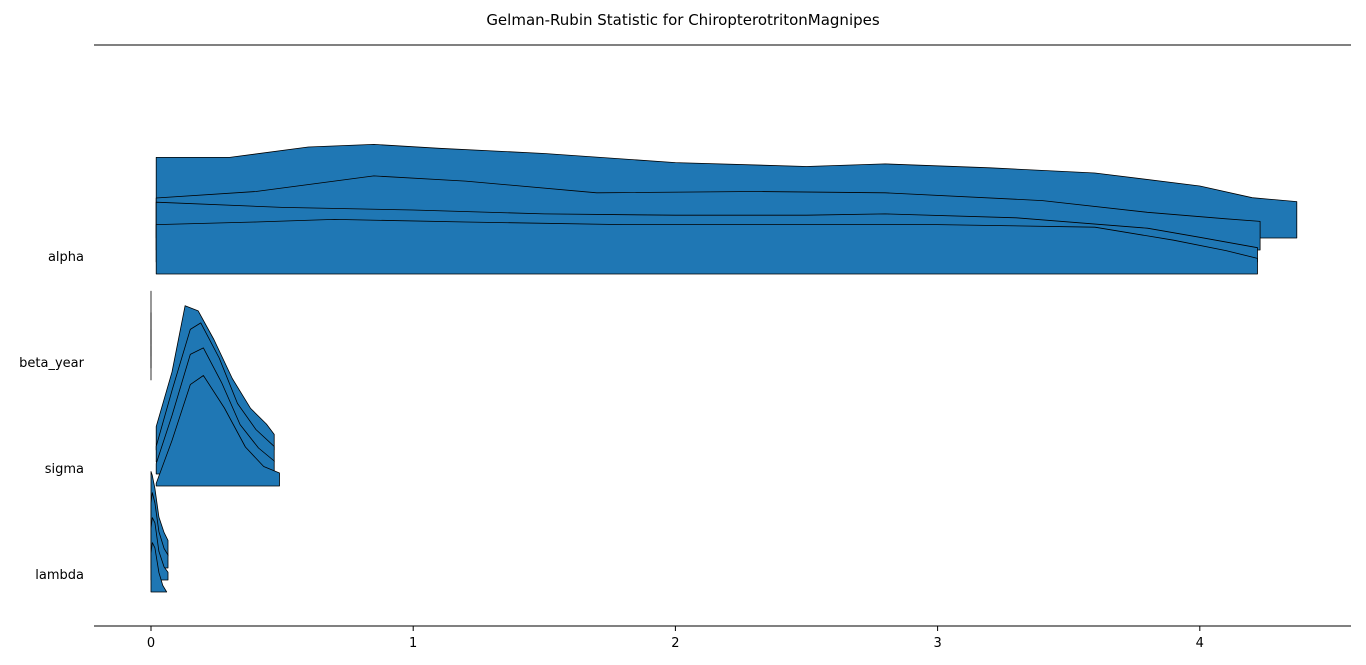 The image size is (1366, 665). I want to click on x-tick-label-2: 2, so click(675, 643).